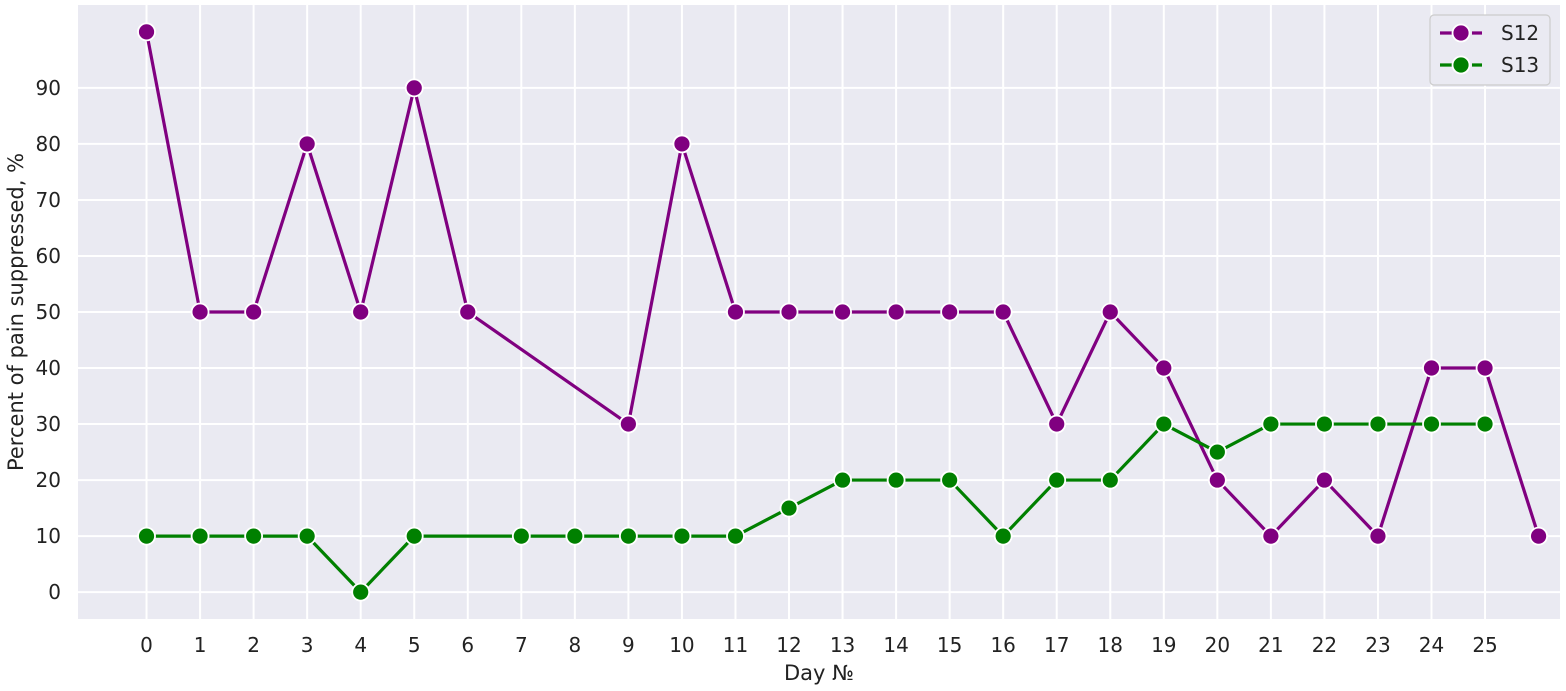  What do you see at coordinates (1056, 645) in the screenshot?
I see `x-tick-label: 17` at bounding box center [1056, 645].